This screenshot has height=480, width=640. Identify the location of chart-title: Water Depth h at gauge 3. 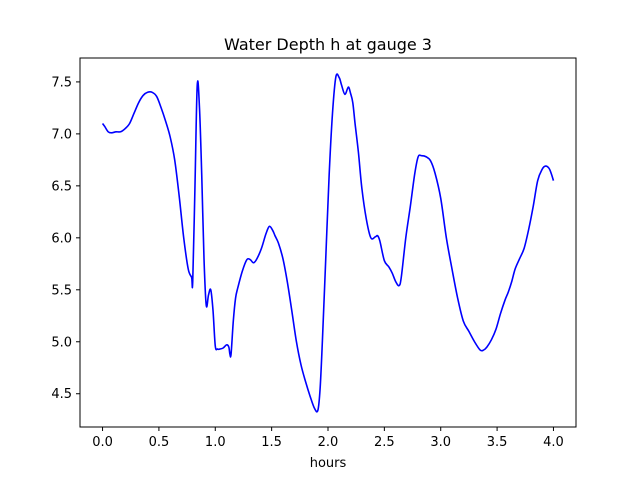
(328, 44).